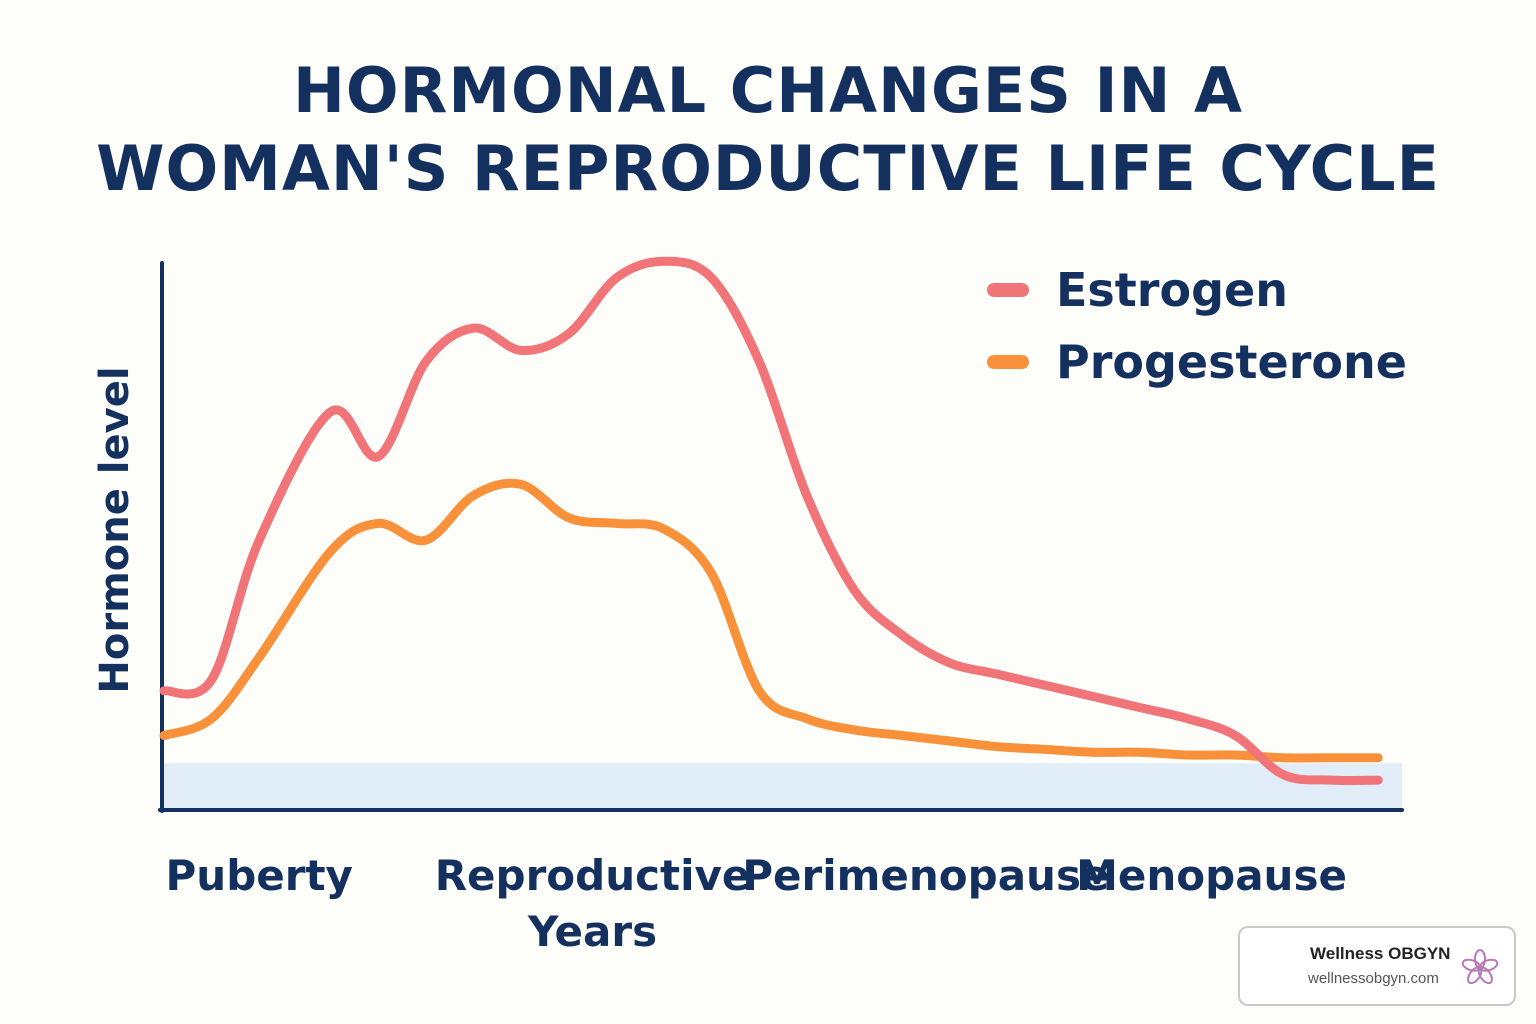 The width and height of the screenshot is (1536, 1024). Describe the element at coordinates (1211, 875) in the screenshot. I see `x-tick-label: Menopause` at that location.